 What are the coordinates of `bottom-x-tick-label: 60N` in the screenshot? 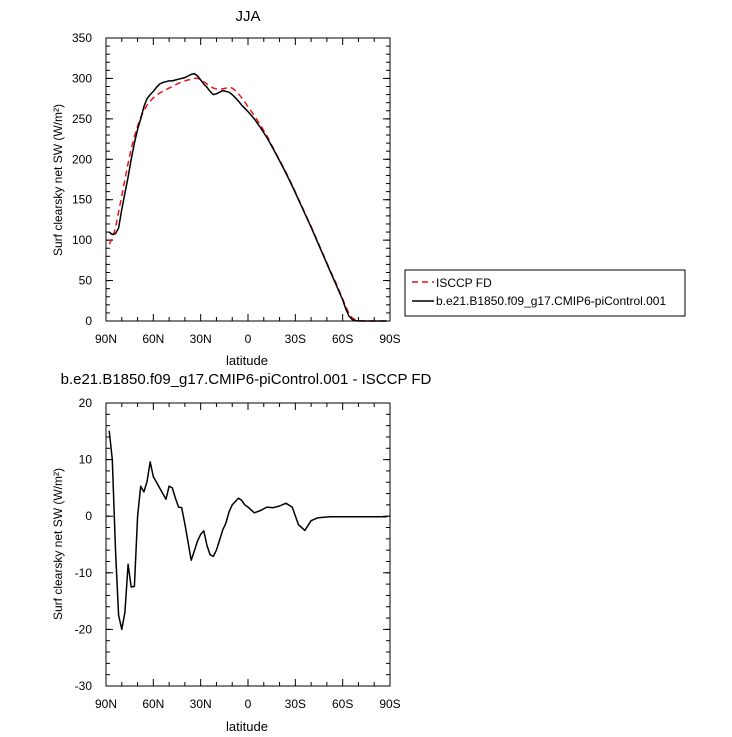 It's located at (153, 704).